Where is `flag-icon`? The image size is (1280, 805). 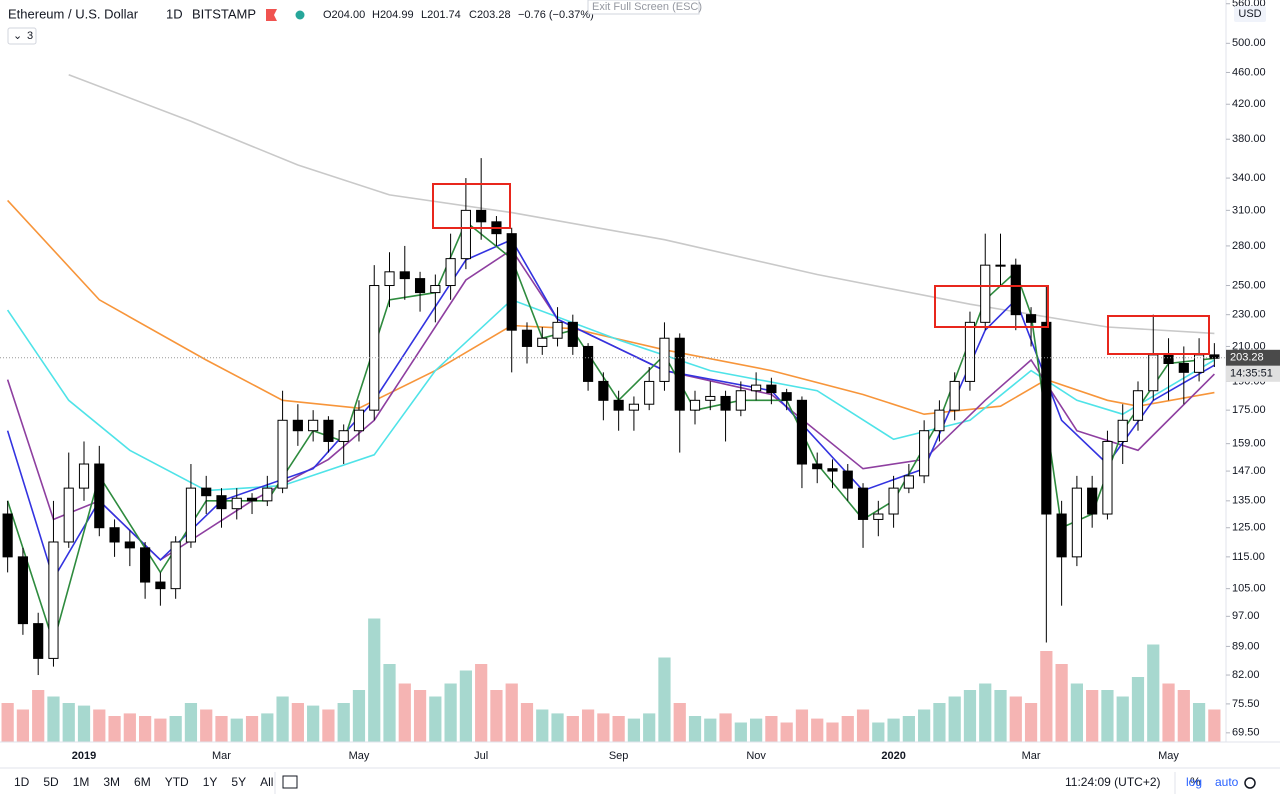
flag-icon is located at coordinates (271, 15).